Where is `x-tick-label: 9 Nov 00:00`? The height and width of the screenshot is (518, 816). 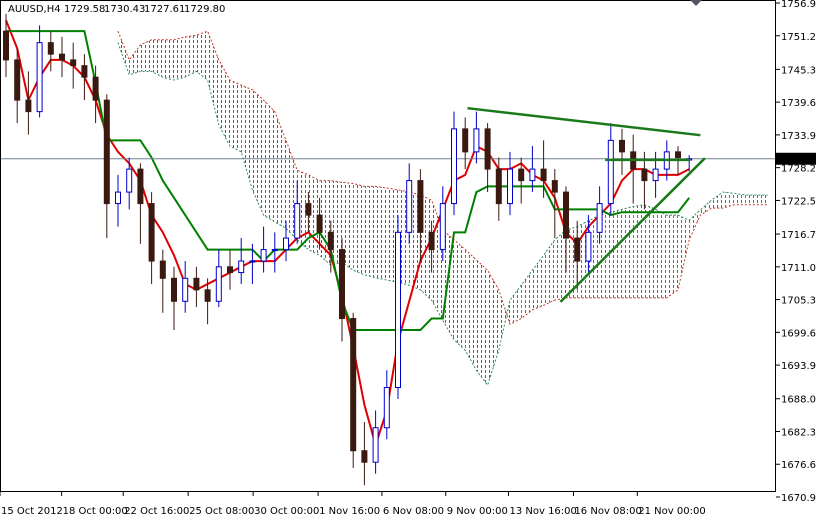
x-tick-label: 9 Nov 00:00 is located at coordinates (477, 511).